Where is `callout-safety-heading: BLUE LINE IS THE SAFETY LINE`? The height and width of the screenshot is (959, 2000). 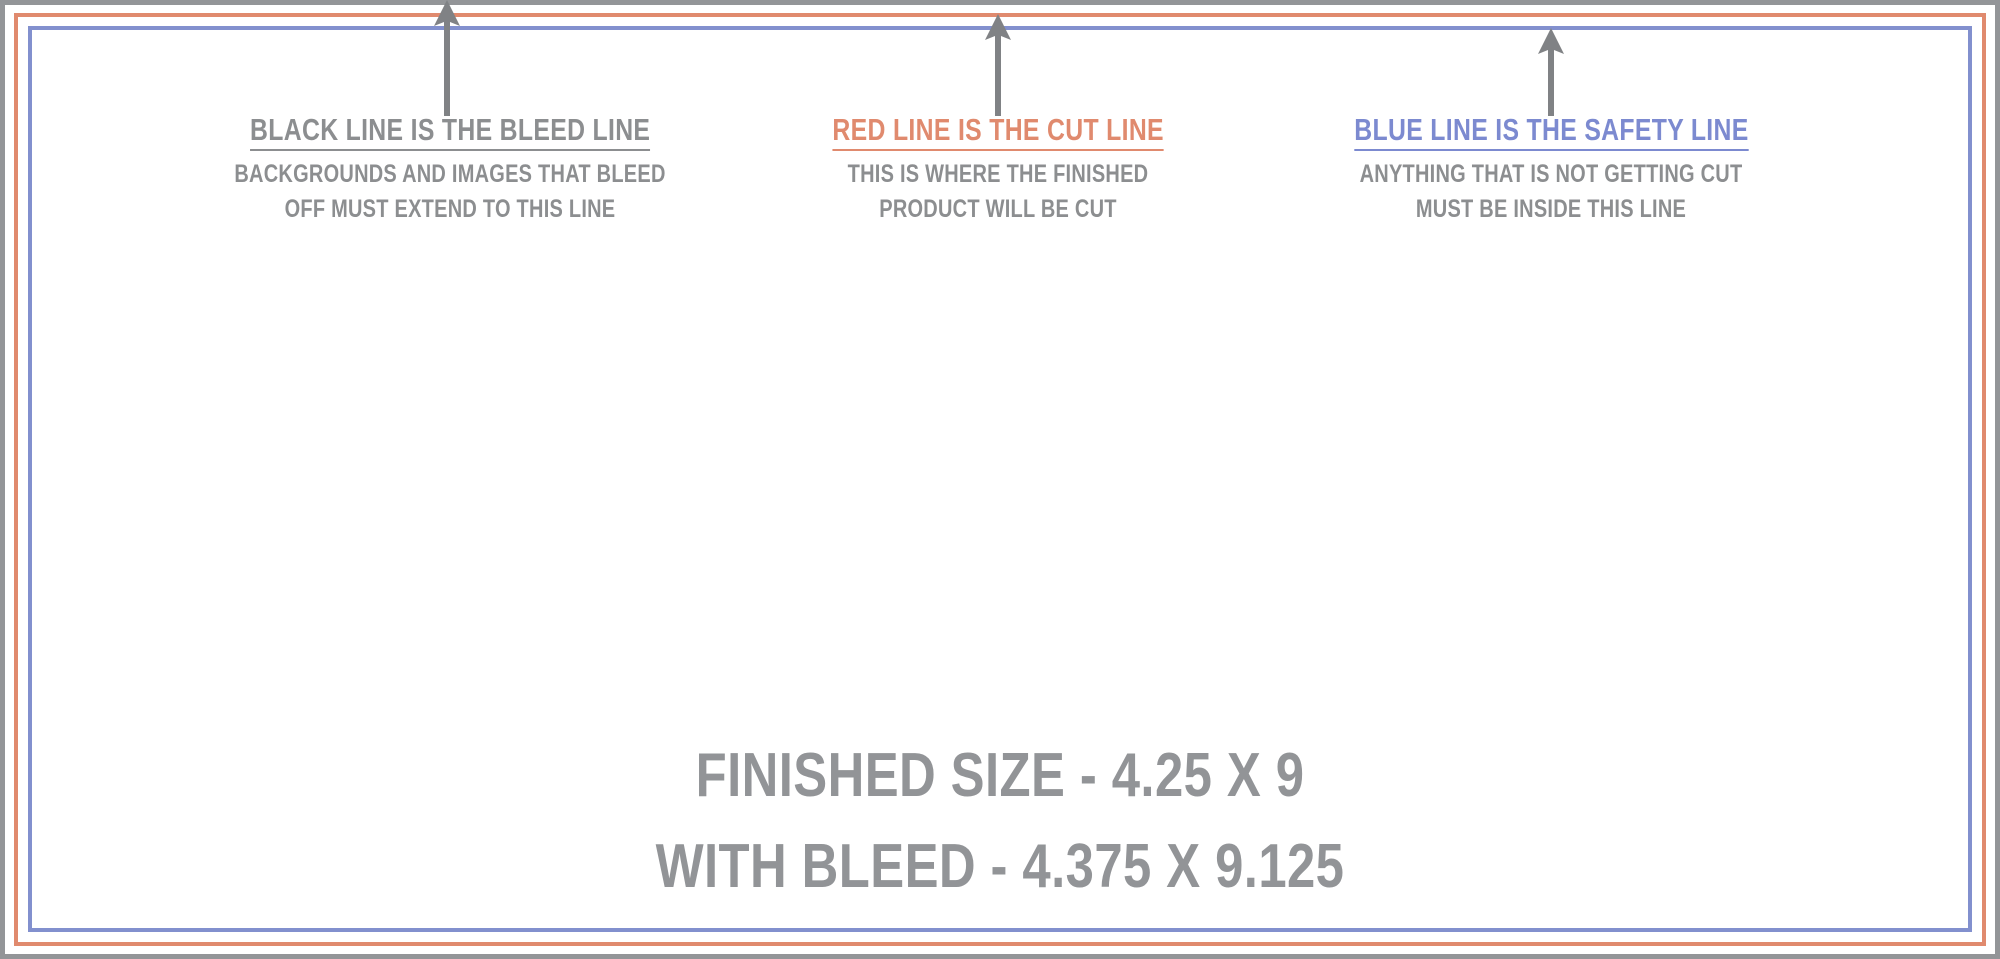 callout-safety-heading: BLUE LINE IS THE SAFETY LINE is located at coordinates (1551, 132).